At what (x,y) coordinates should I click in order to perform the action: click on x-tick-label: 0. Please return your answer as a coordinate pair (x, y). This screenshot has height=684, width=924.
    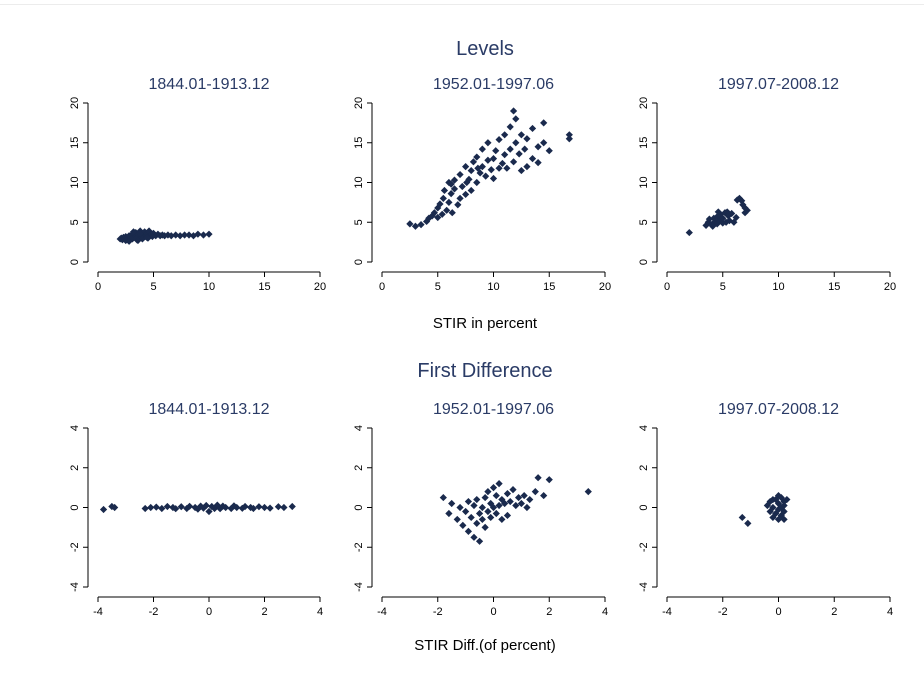
    Looking at the image, I should click on (382, 287).